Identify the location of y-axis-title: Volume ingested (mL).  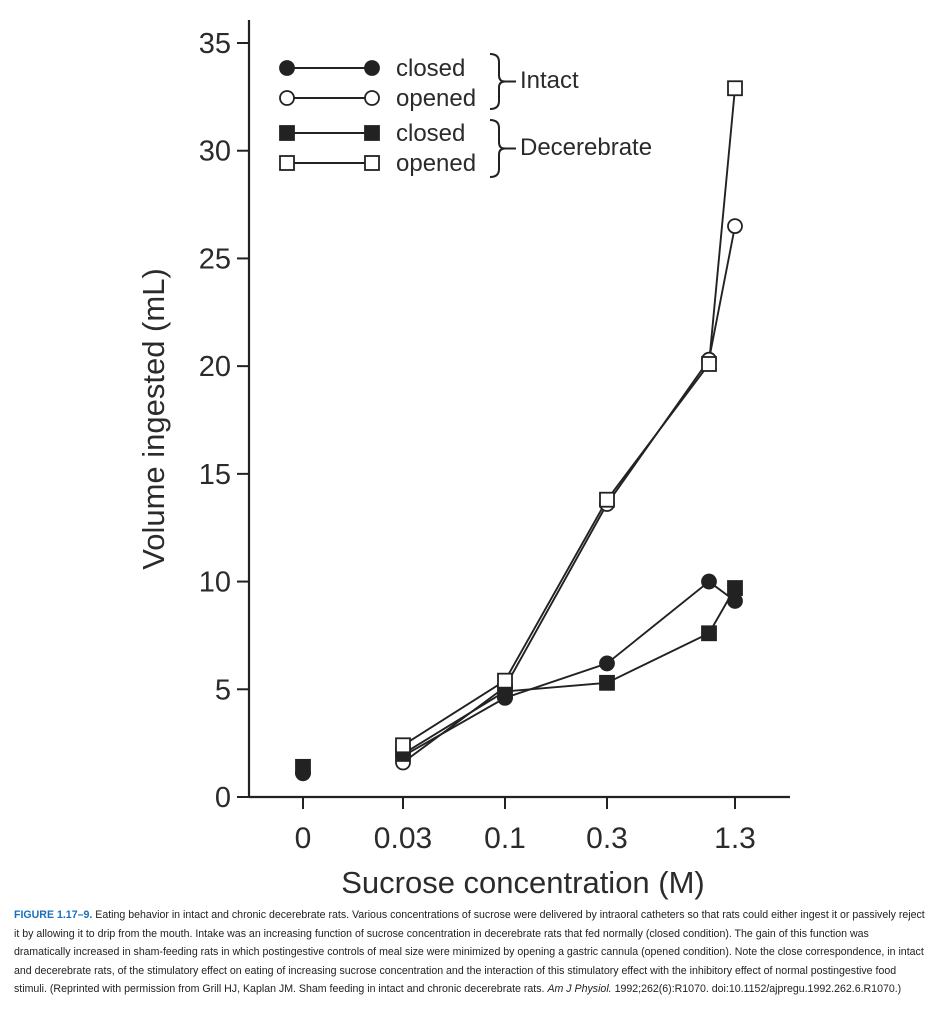
(153, 419).